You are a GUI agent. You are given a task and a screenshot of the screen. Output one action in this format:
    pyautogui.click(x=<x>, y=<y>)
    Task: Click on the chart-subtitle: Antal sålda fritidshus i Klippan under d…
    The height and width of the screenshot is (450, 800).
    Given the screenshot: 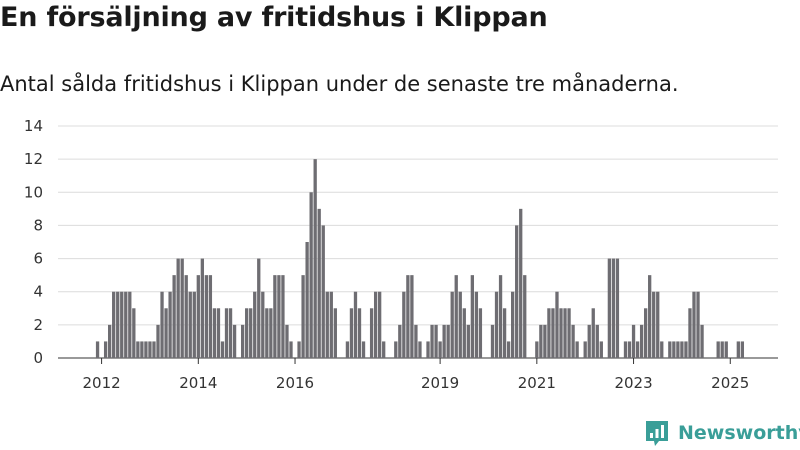 What is the action you would take?
    pyautogui.click(x=339, y=84)
    